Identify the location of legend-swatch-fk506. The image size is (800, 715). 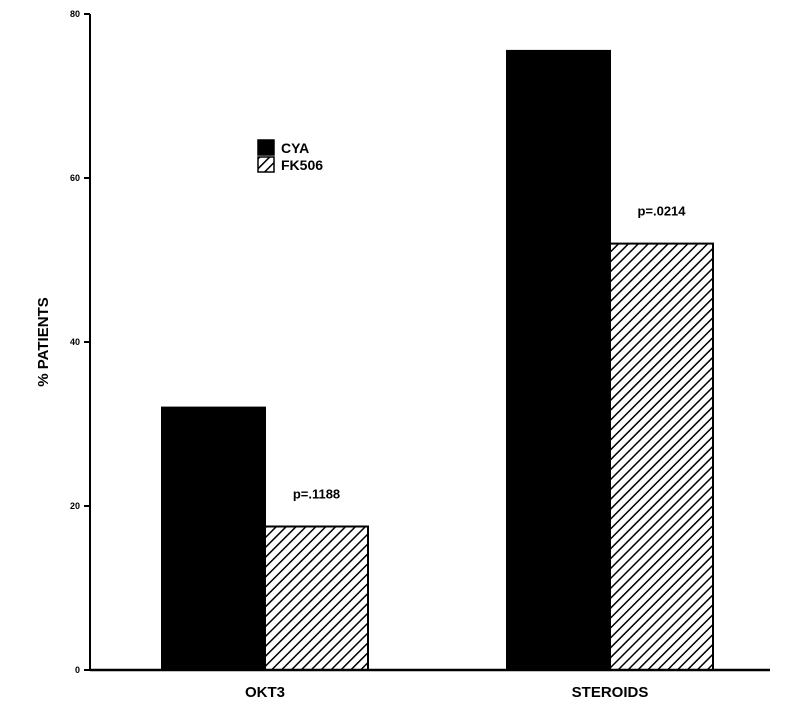
(266, 164).